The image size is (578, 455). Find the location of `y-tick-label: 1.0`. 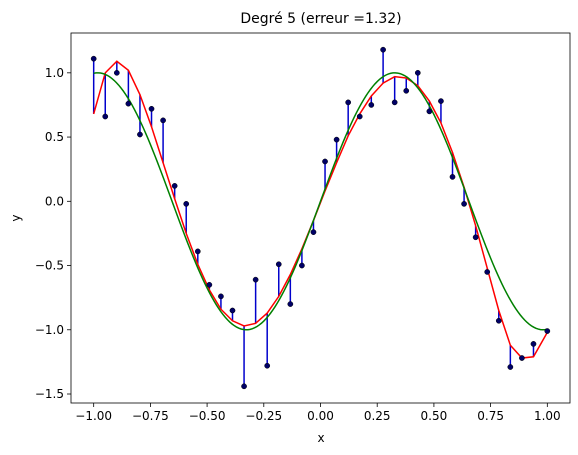

y-tick-label: 1.0 is located at coordinates (54, 73).